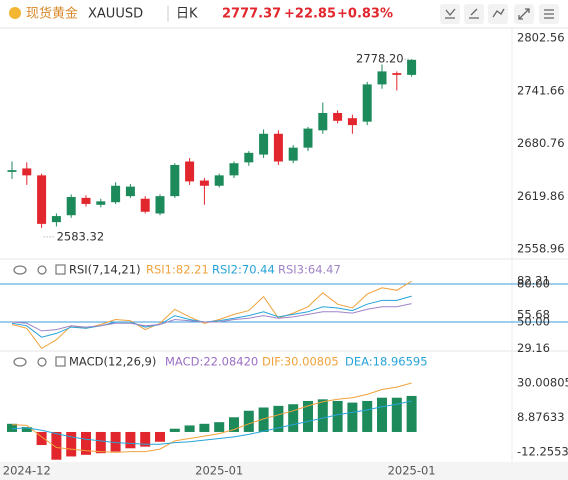 The image size is (568, 480). Describe the element at coordinates (541, 249) in the screenshot. I see `y-tick-label: 2558.96` at that location.